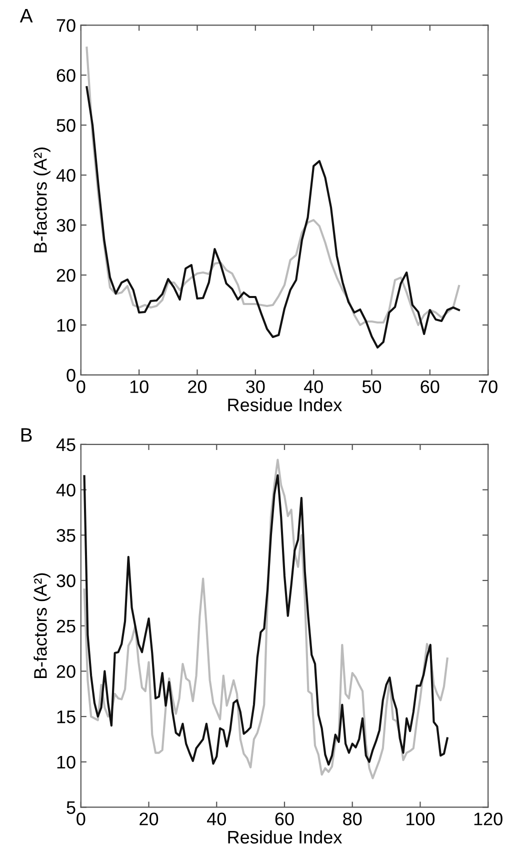 Image resolution: width=522 pixels, height=868 pixels. What do you see at coordinates (66, 125) in the screenshot?
I see `y-tick-label: 50` at bounding box center [66, 125].